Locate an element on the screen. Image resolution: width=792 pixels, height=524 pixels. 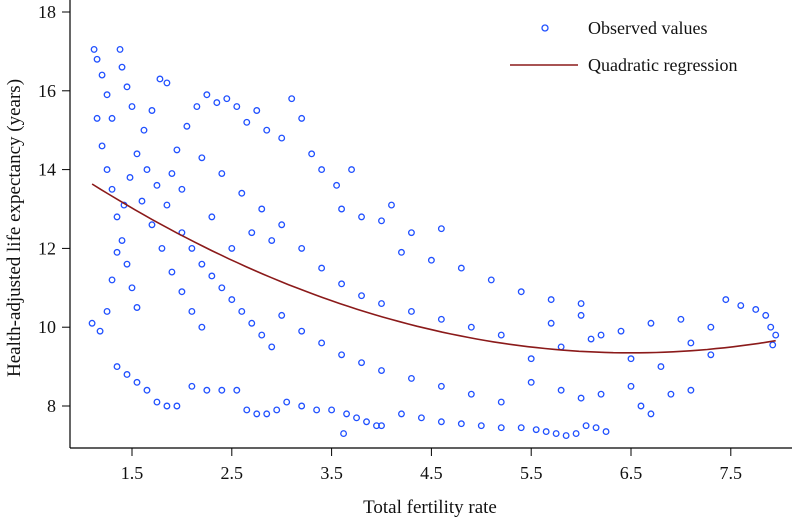
y-axis-label: Health-adjusted life expectancy (years) is located at coordinates (14, 228).